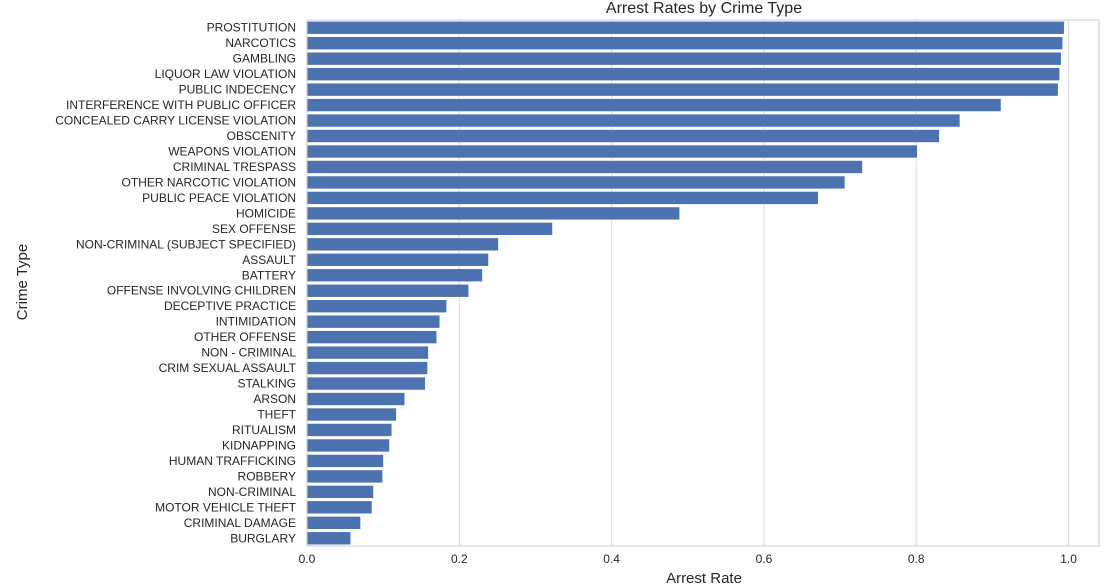 This screenshot has height=586, width=1106. Describe the element at coordinates (264, 430) in the screenshot. I see `y-tick-label: RITUALISM` at that location.